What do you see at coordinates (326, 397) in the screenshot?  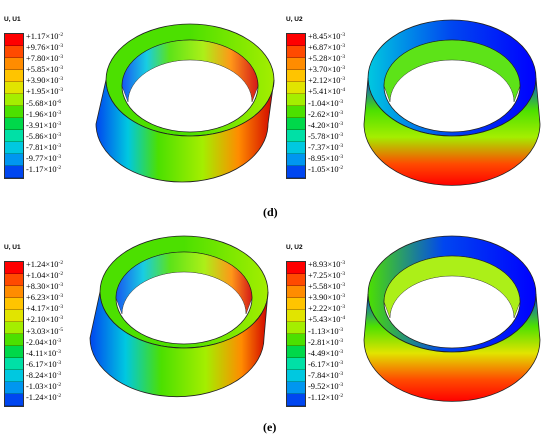 I see `tick-label: -1.12×10⁻²` at bounding box center [326, 397].